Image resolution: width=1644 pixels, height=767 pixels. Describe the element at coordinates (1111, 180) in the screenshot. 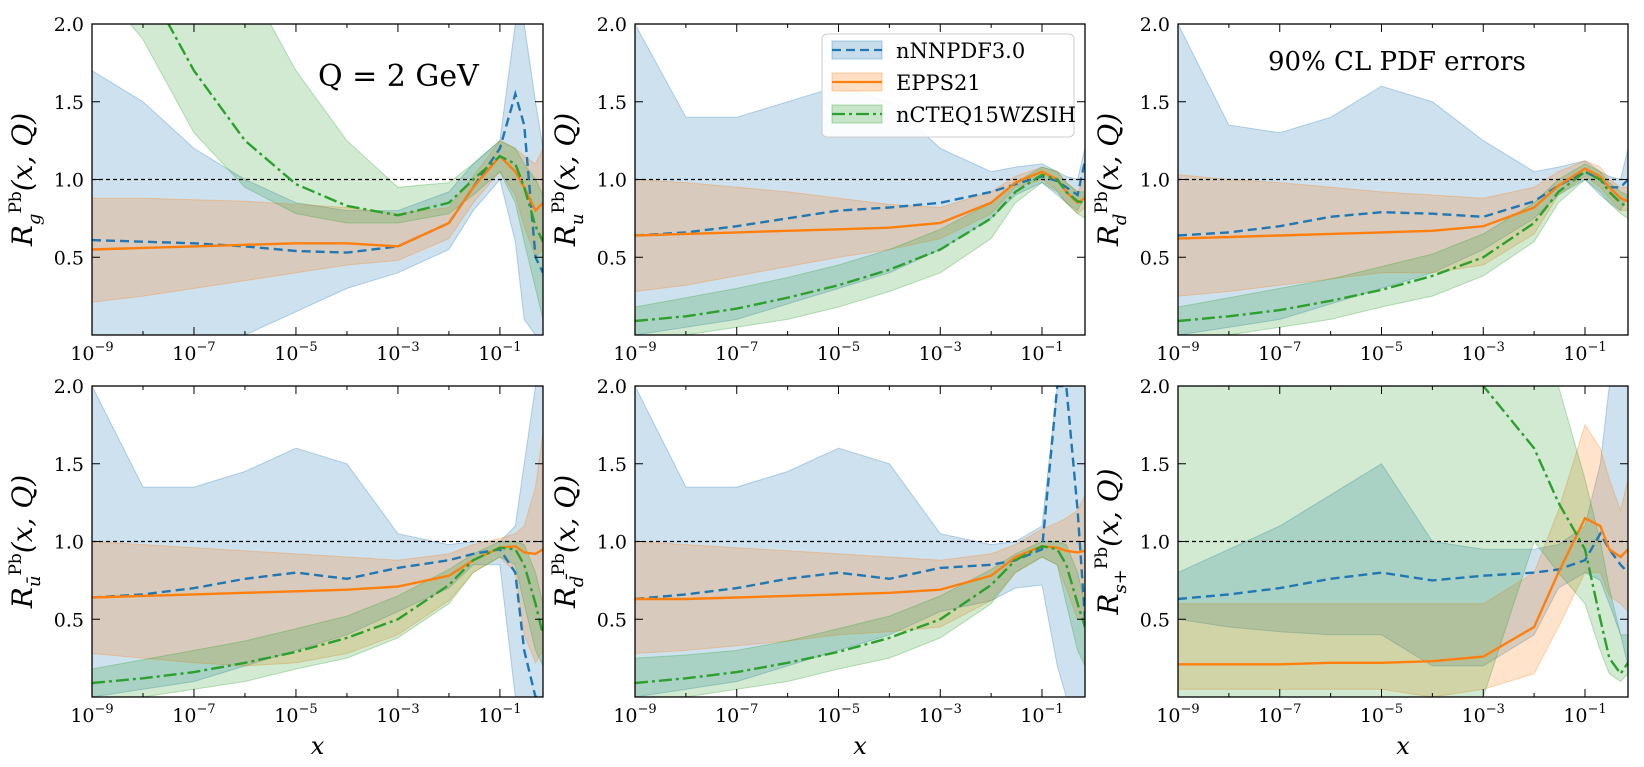

I see `y-axis-label: RdPb(x, Q)` at that location.